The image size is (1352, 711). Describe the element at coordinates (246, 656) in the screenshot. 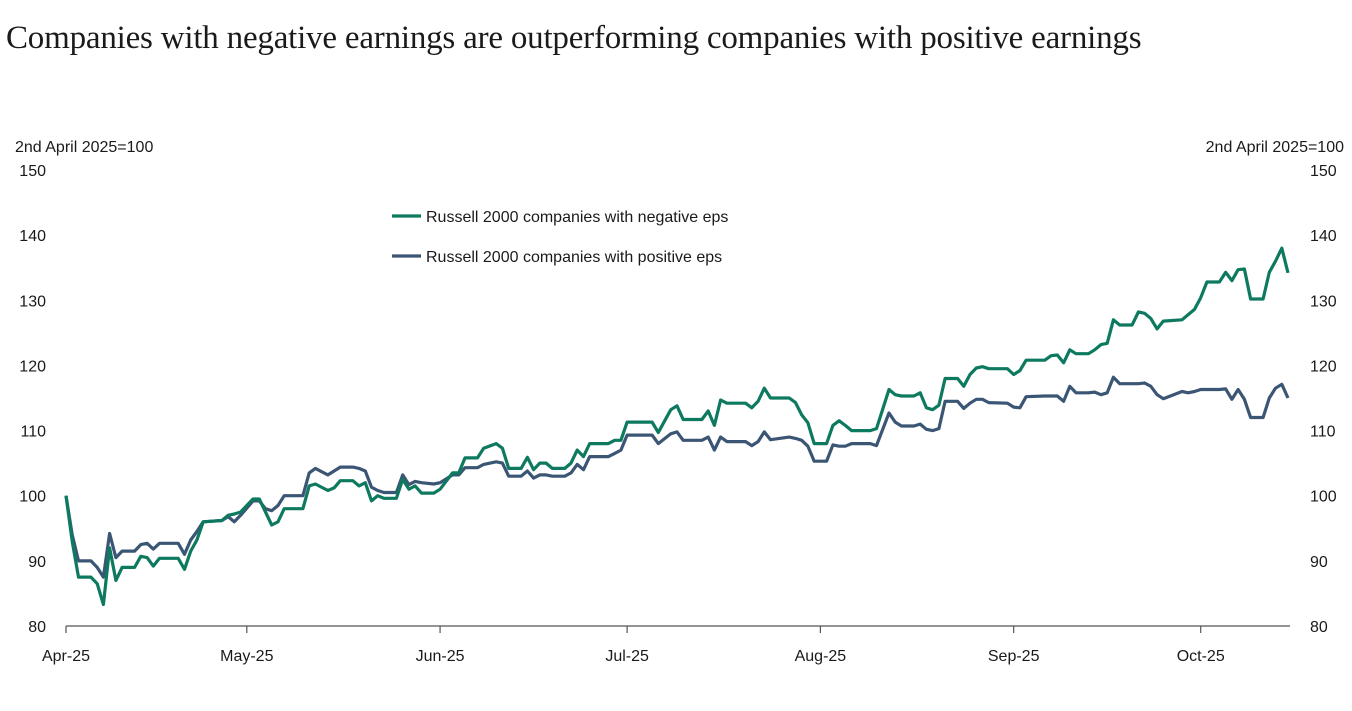

I see `x-tick-label: May-25` at that location.